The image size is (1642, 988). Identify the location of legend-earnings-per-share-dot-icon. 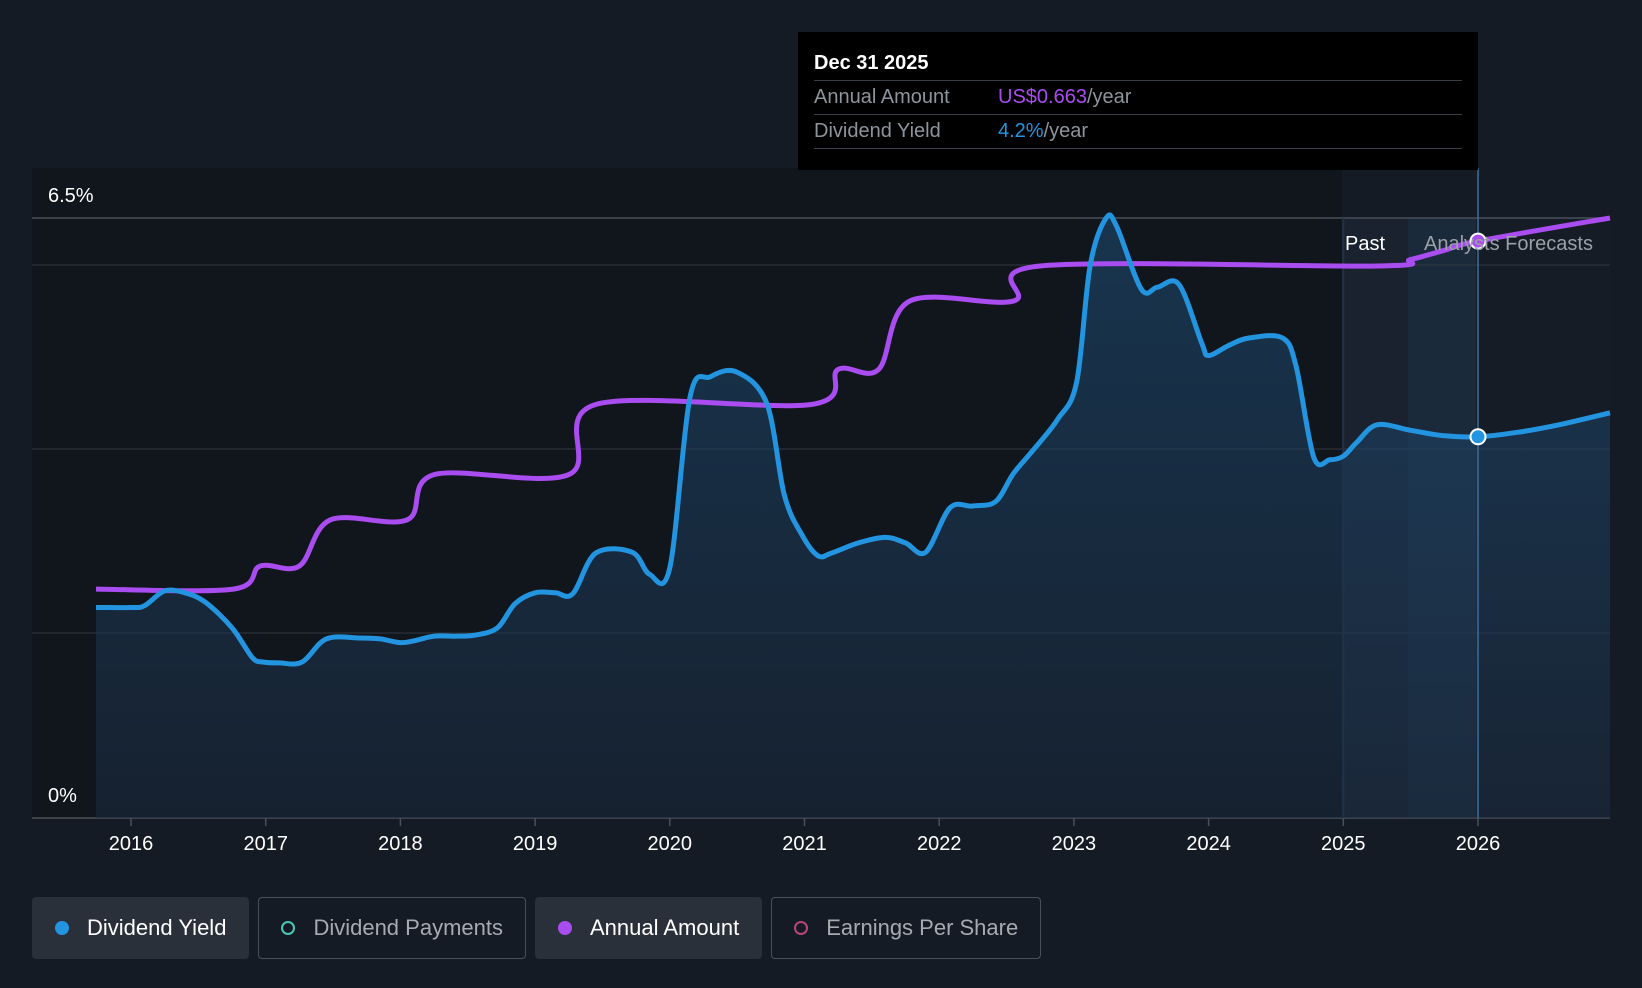
(801, 928).